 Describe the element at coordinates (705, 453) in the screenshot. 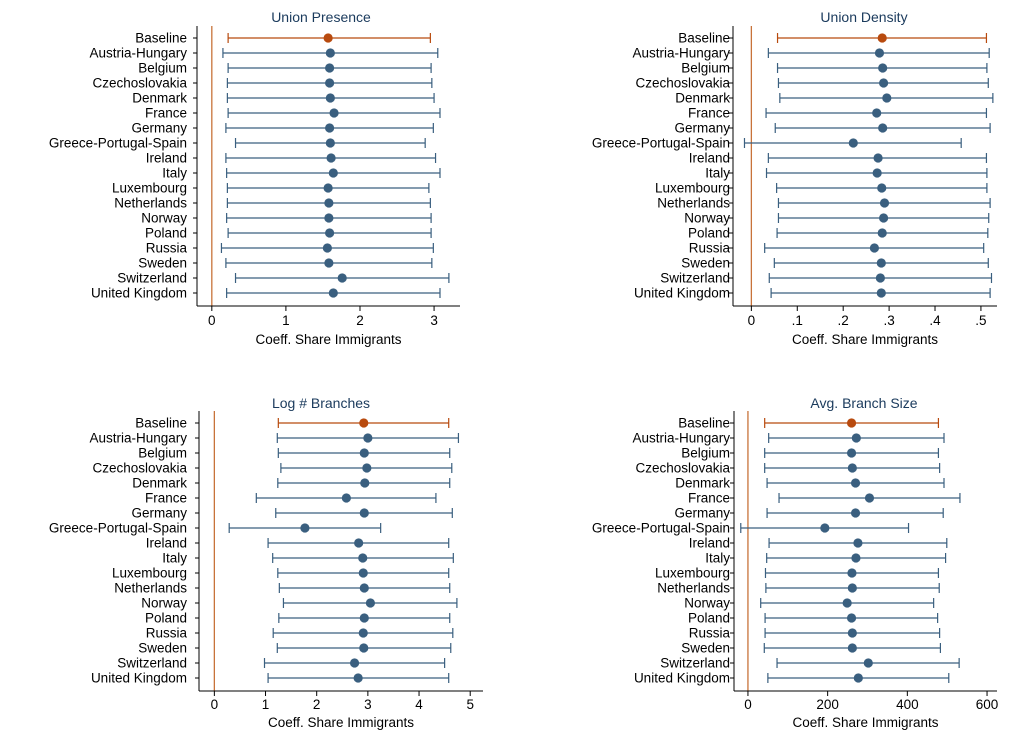

I see `y-tick-label: Belgium` at that location.